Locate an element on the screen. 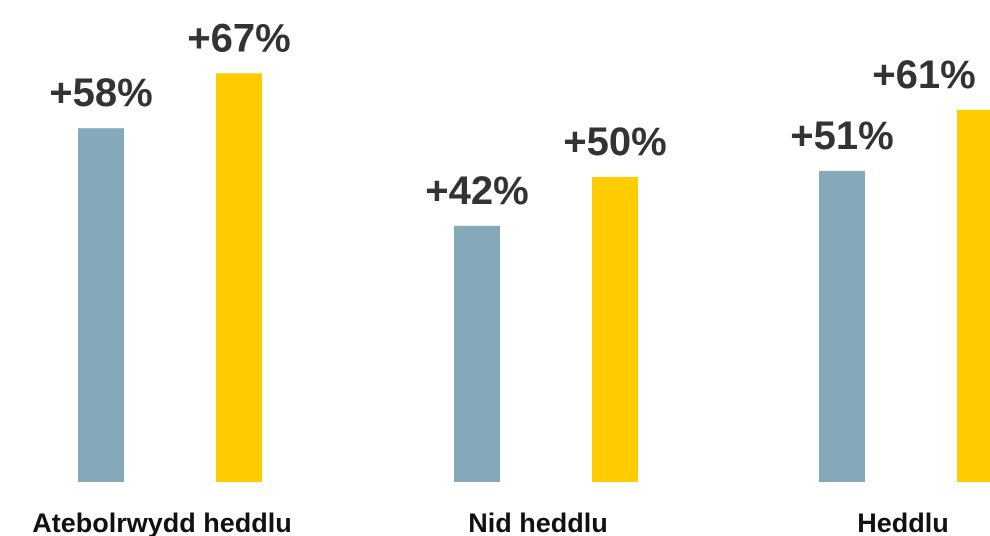  data-label: +51% is located at coordinates (841, 136).